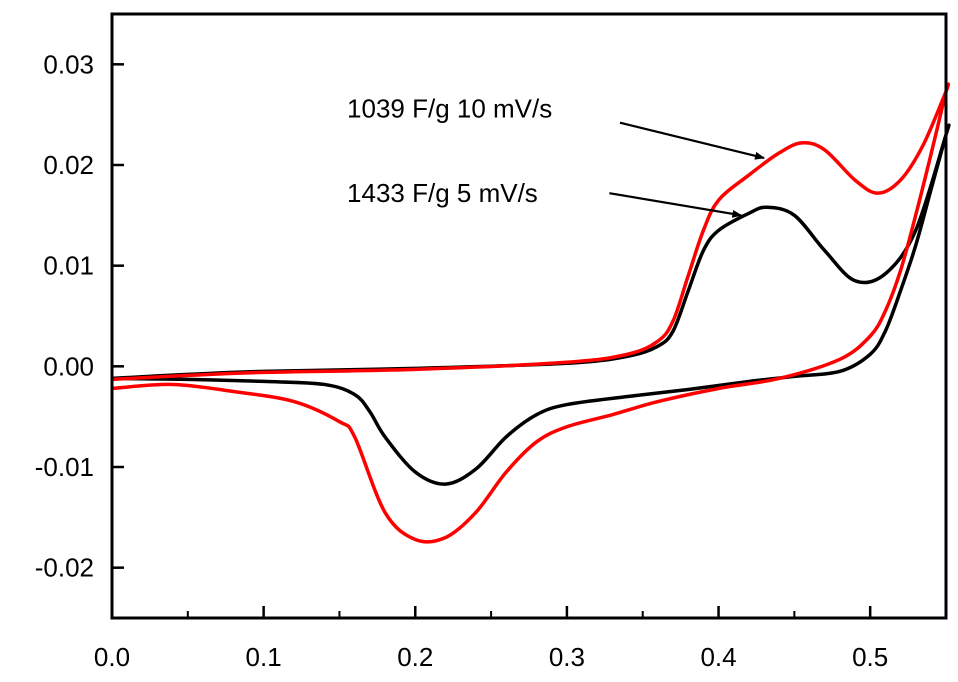 The height and width of the screenshot is (682, 958). Describe the element at coordinates (68, 366) in the screenshot. I see `y-tick-label: 0.00` at that location.